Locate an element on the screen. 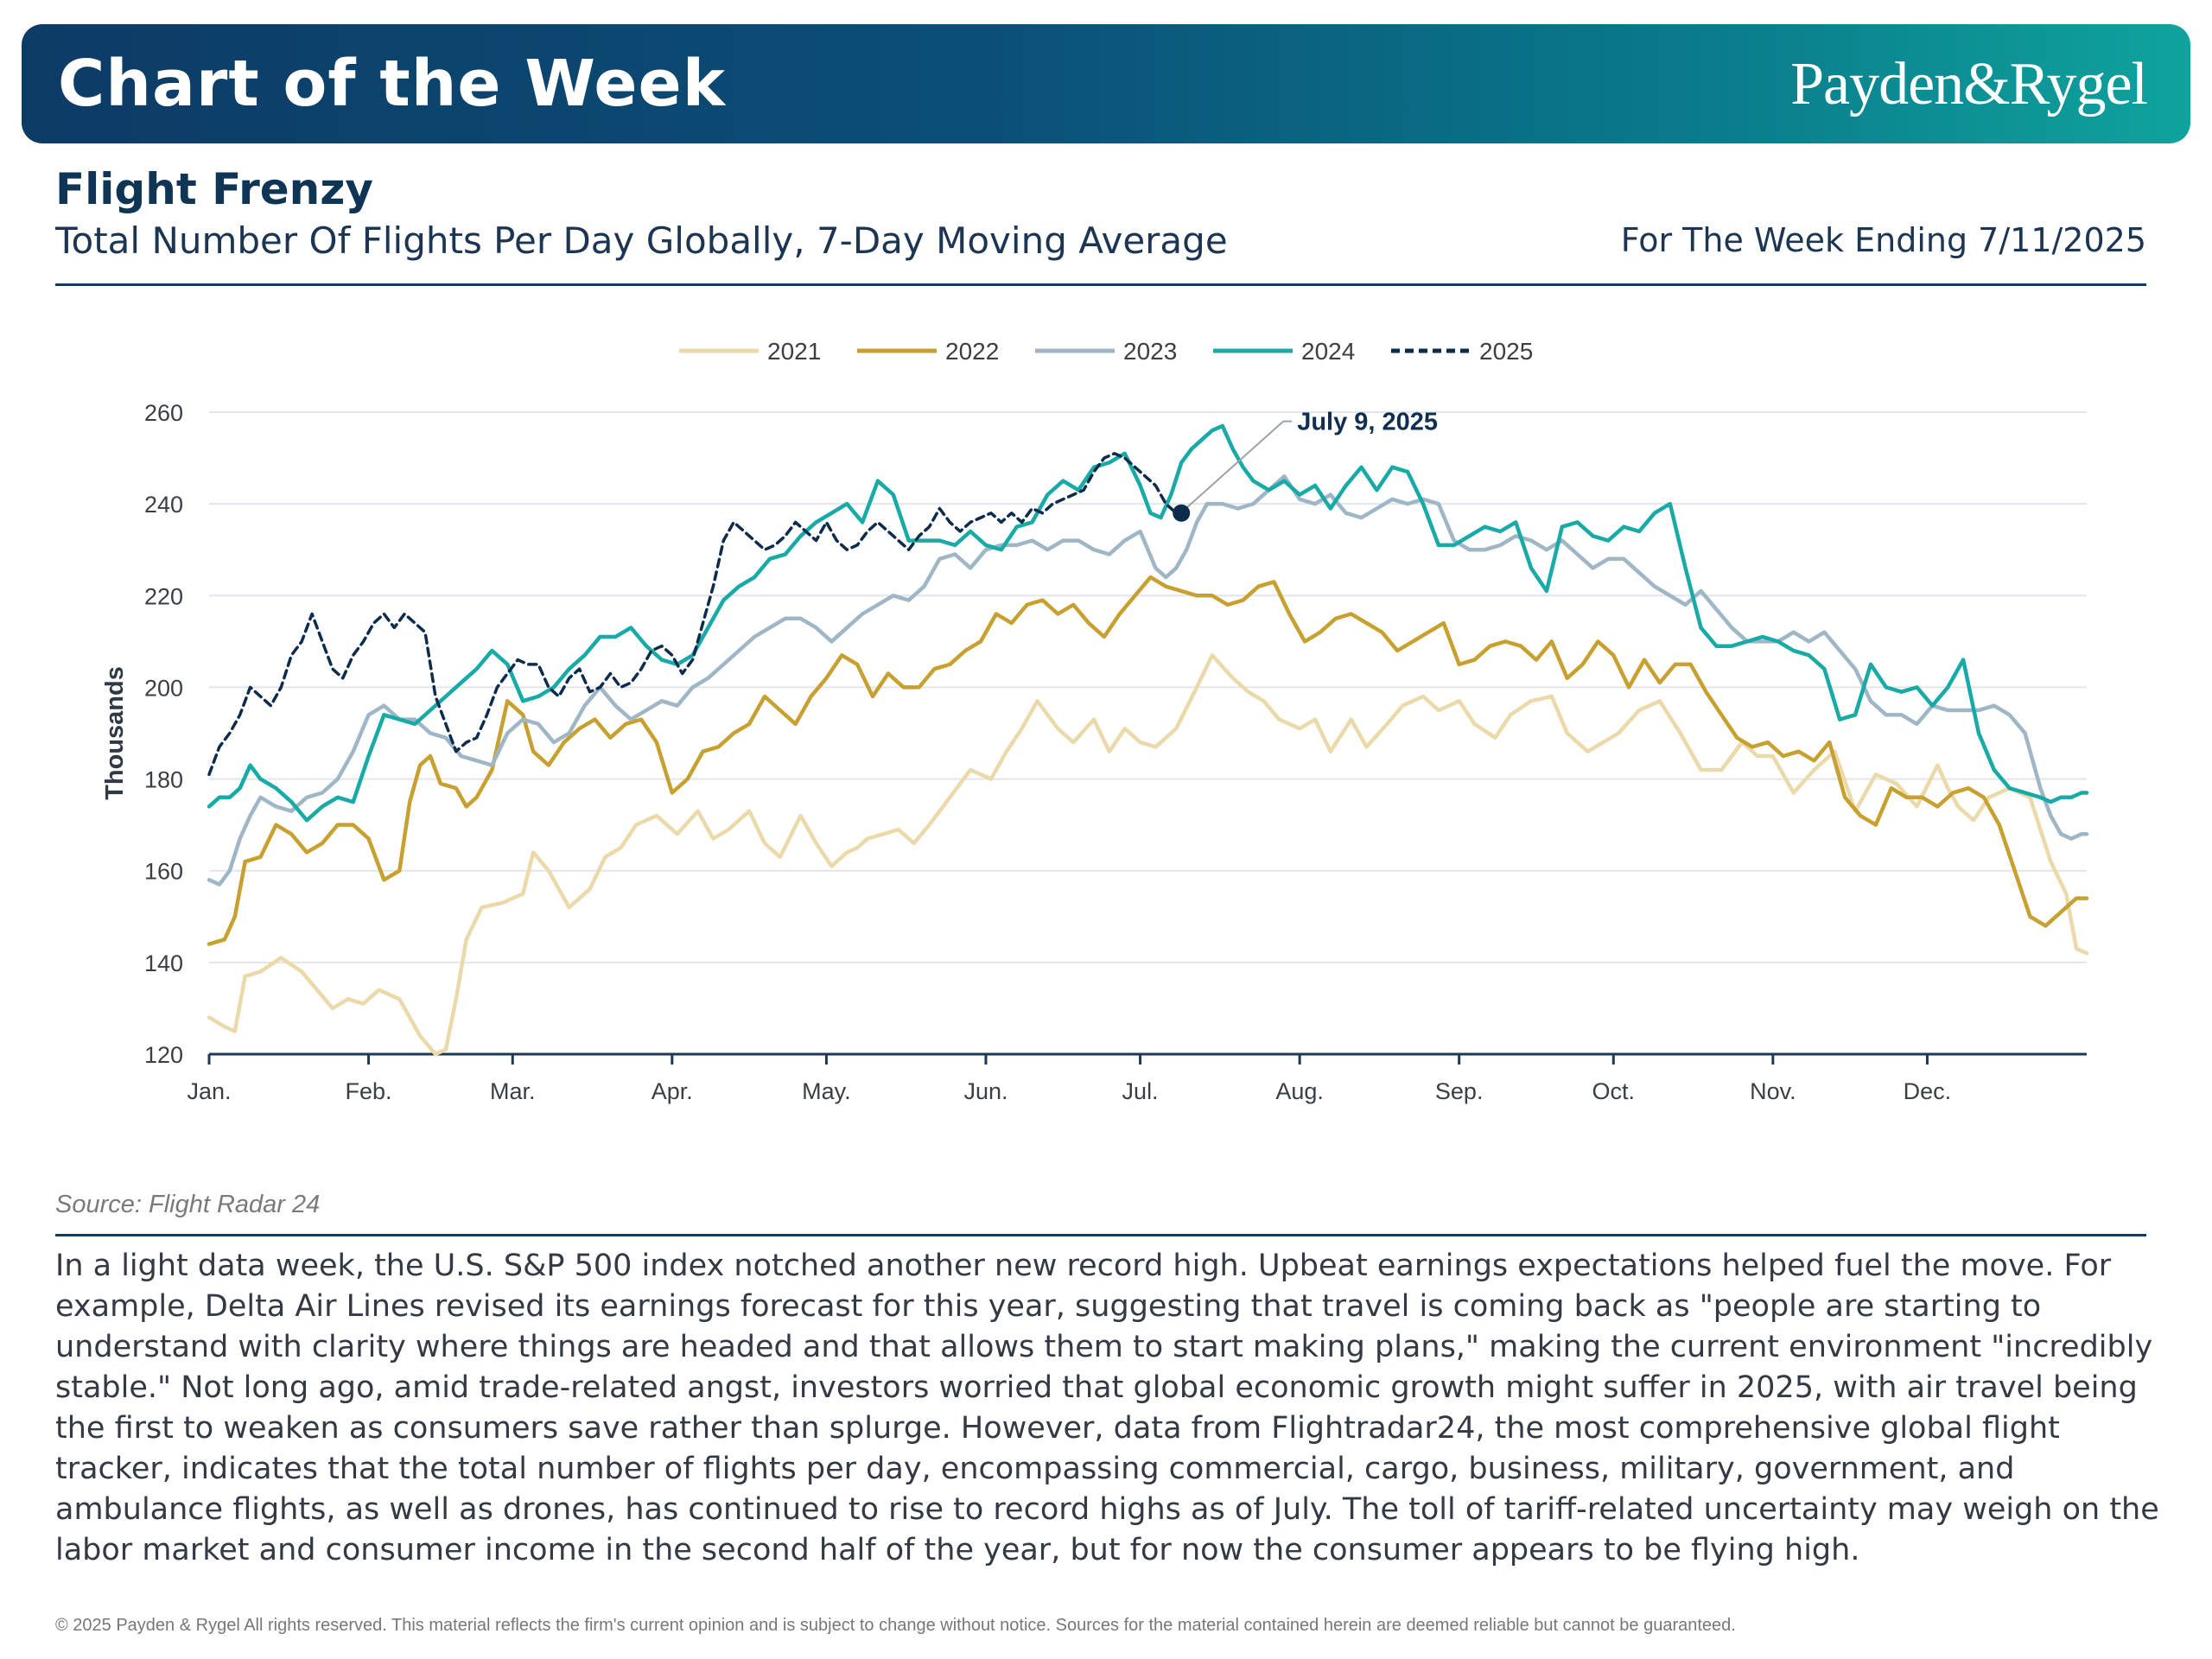 This screenshot has width=2212, height=1659. annotation-leader-line is located at coordinates (1234, 464).